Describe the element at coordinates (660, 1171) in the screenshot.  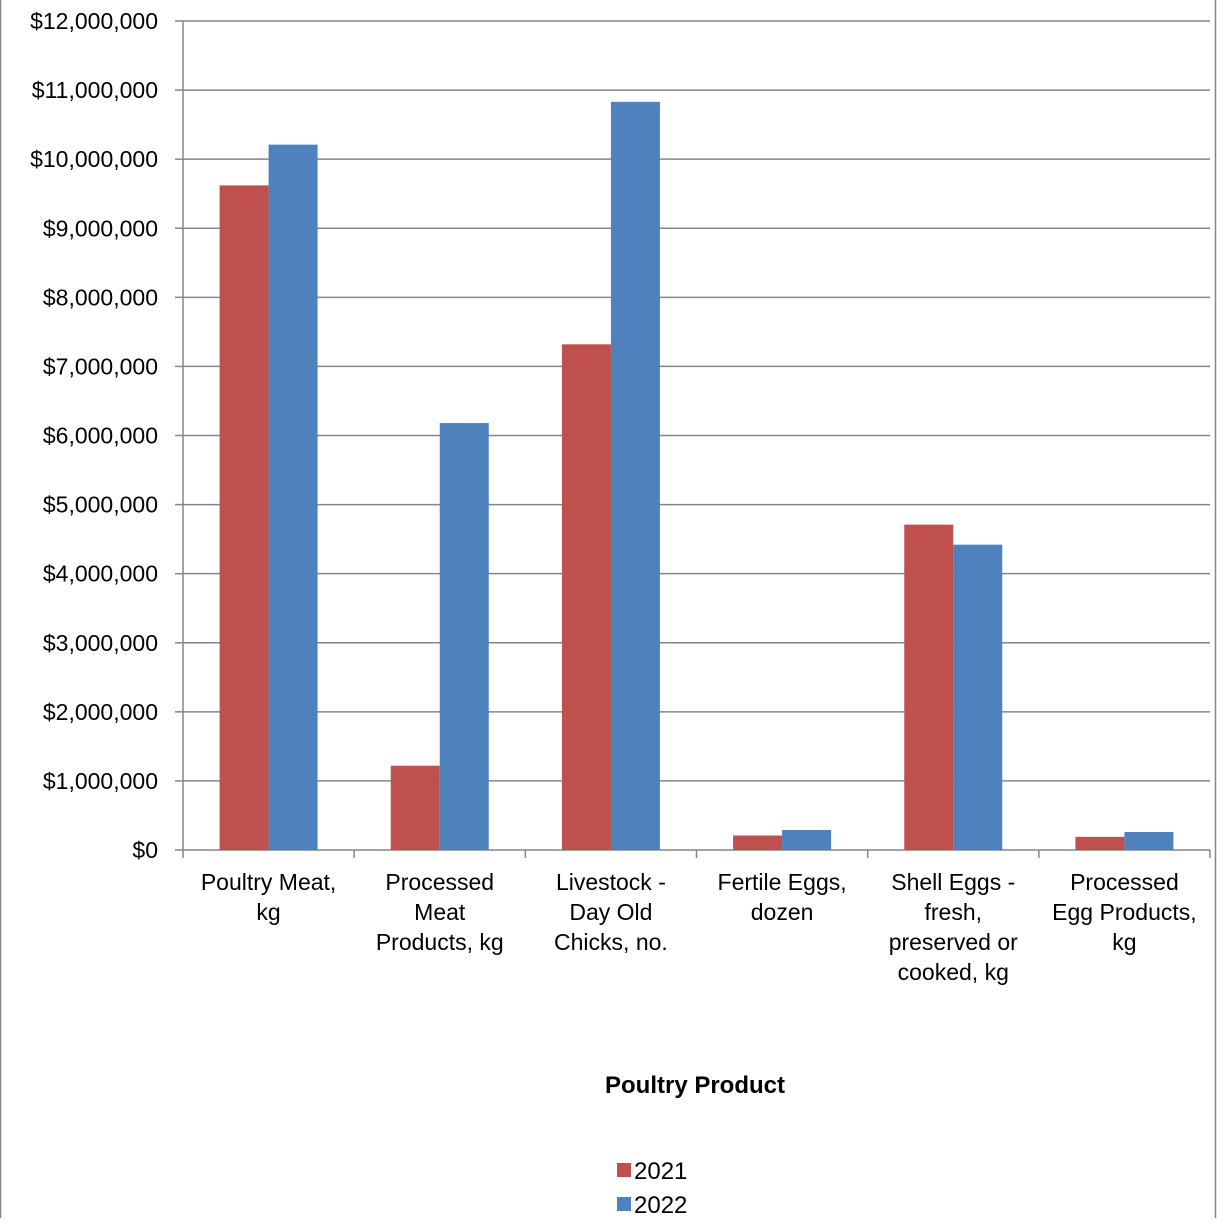
I see `legend-label: 2021` at that location.